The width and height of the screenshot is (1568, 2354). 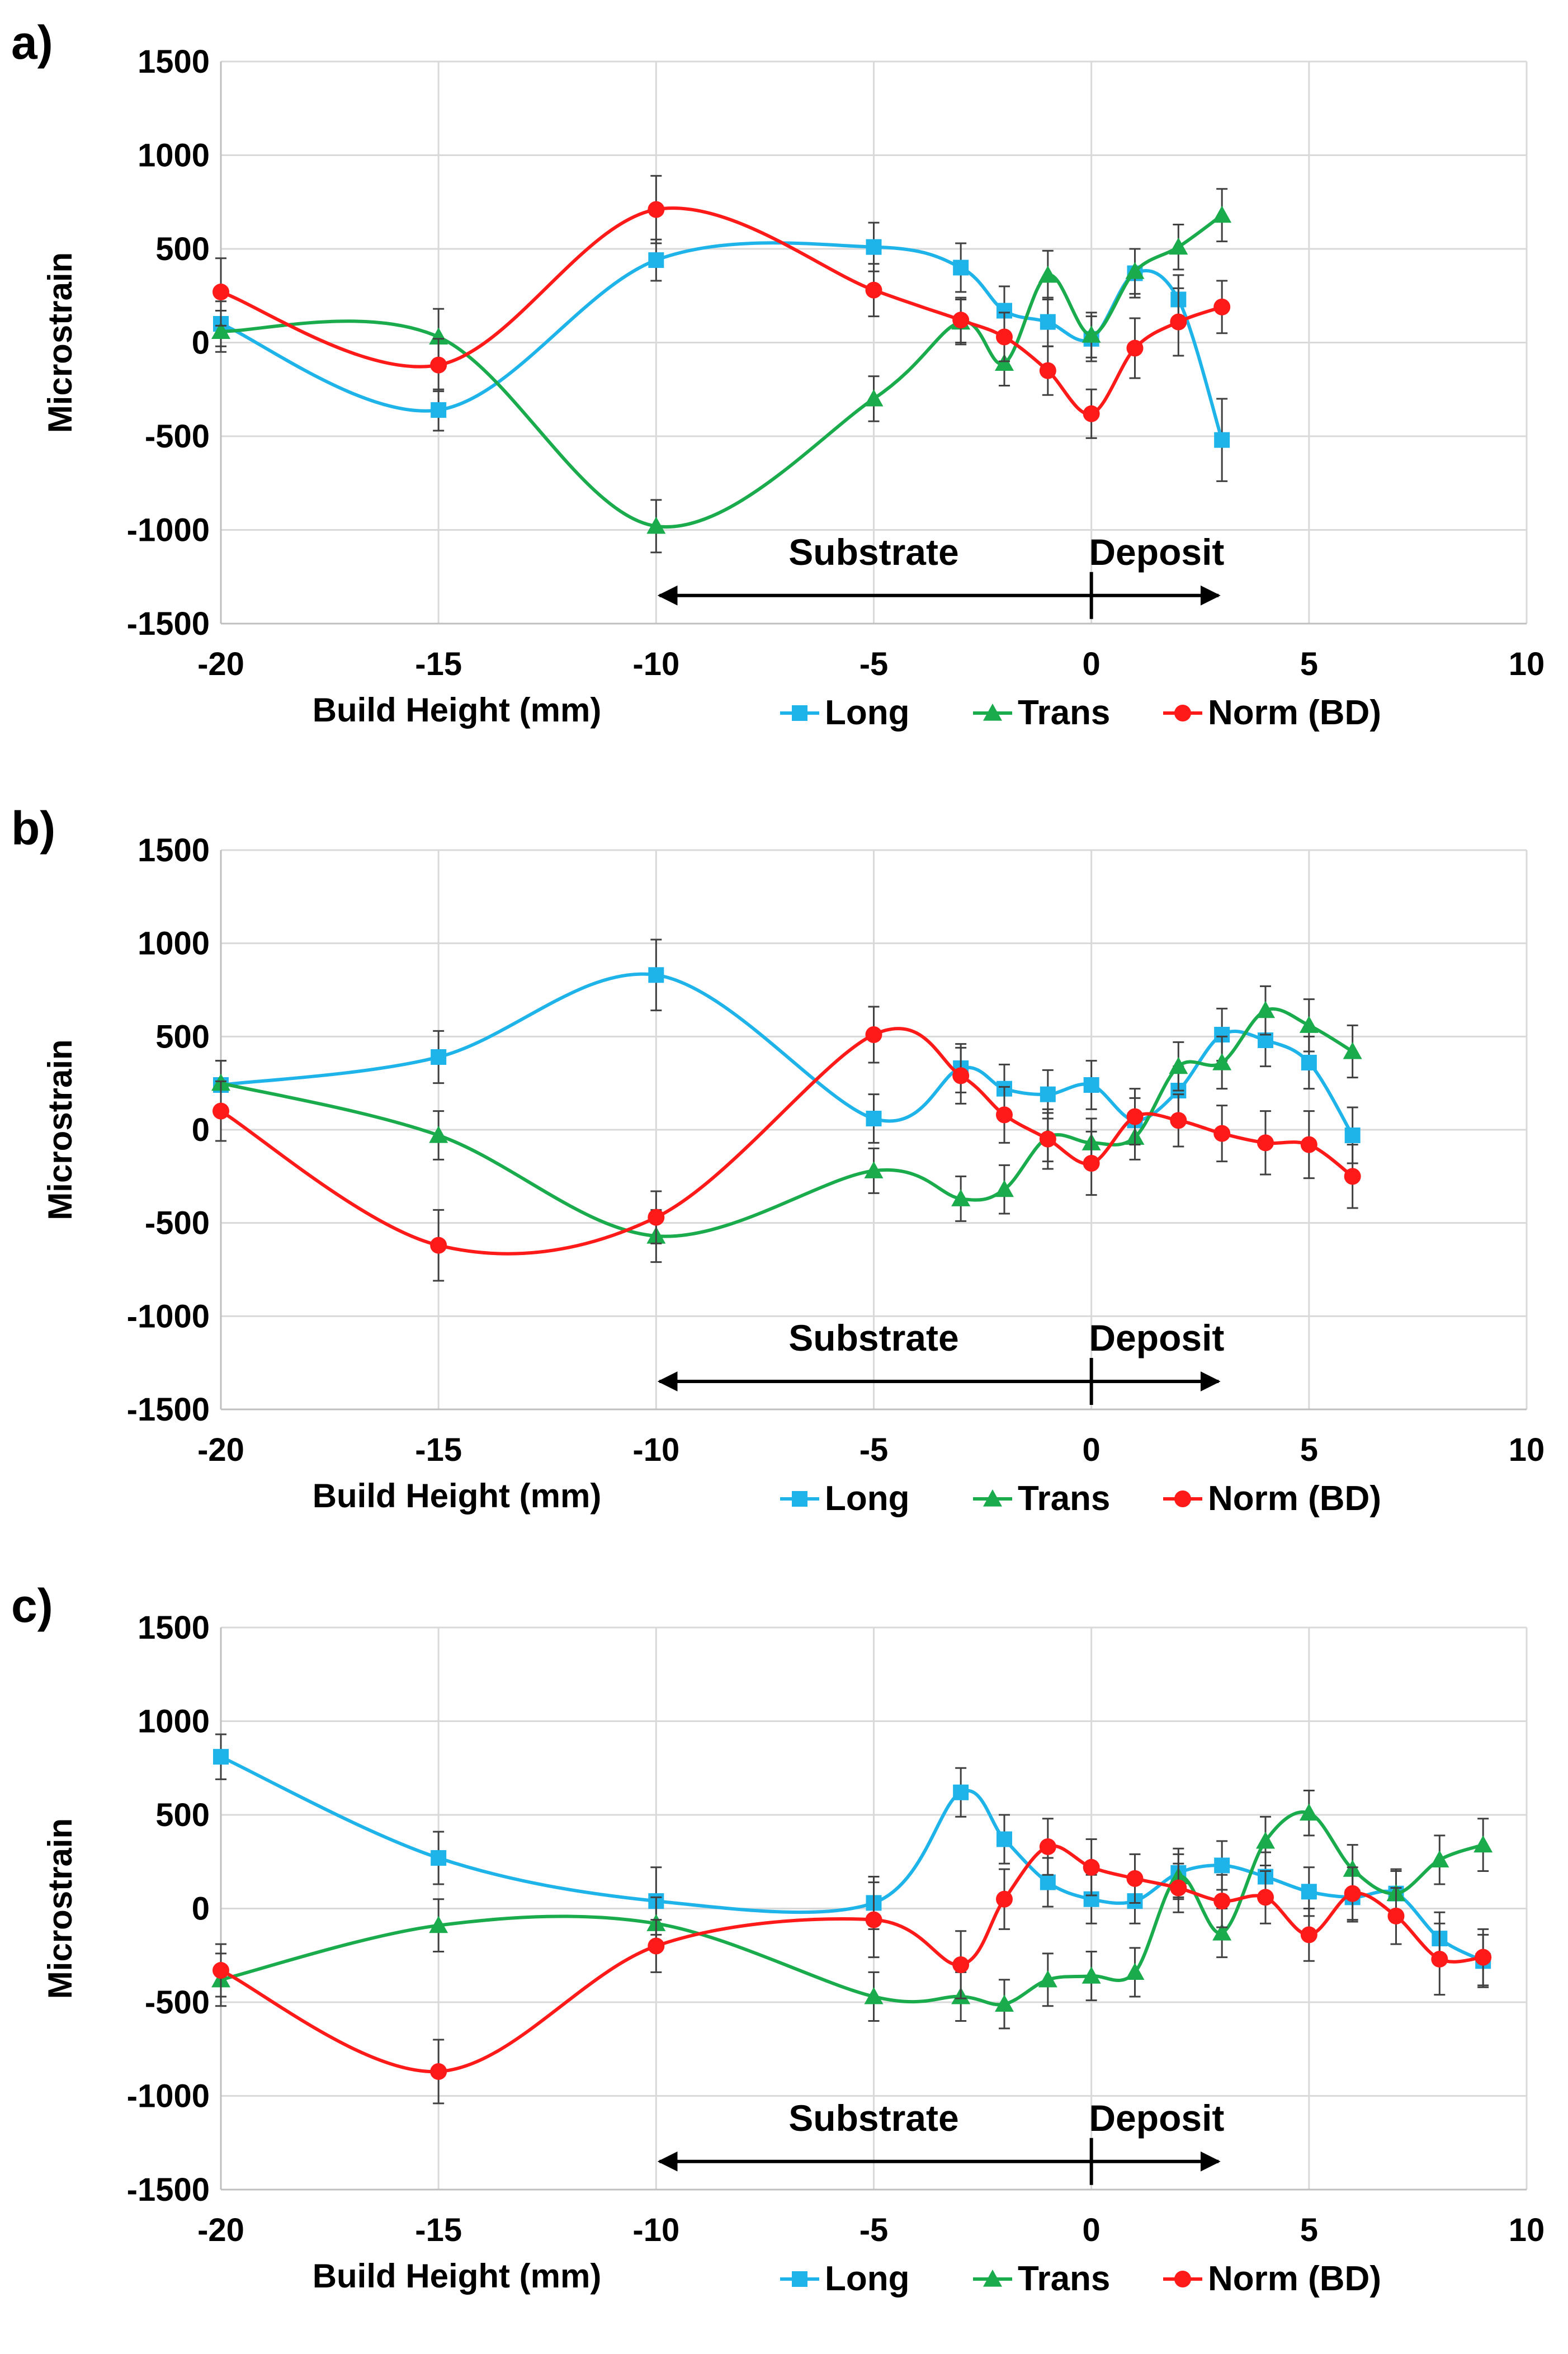 I want to click on y-tick-label: -1500, so click(x=168, y=1409).